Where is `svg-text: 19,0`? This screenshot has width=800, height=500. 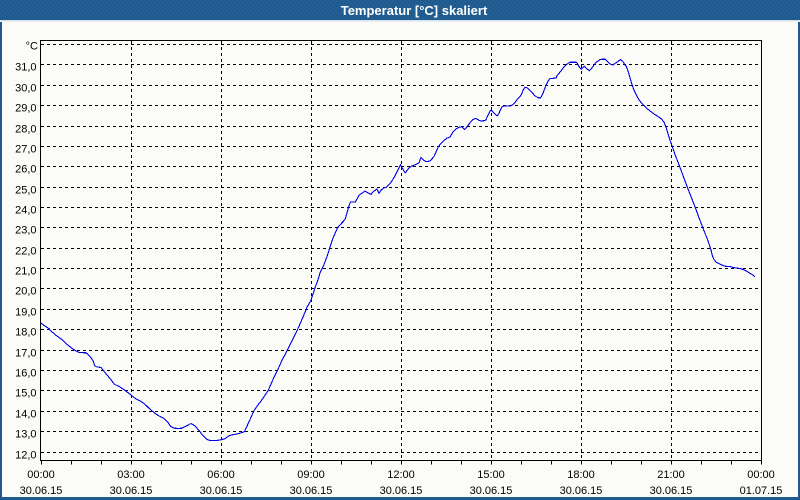 svg-text: 19,0 is located at coordinates (25, 312).